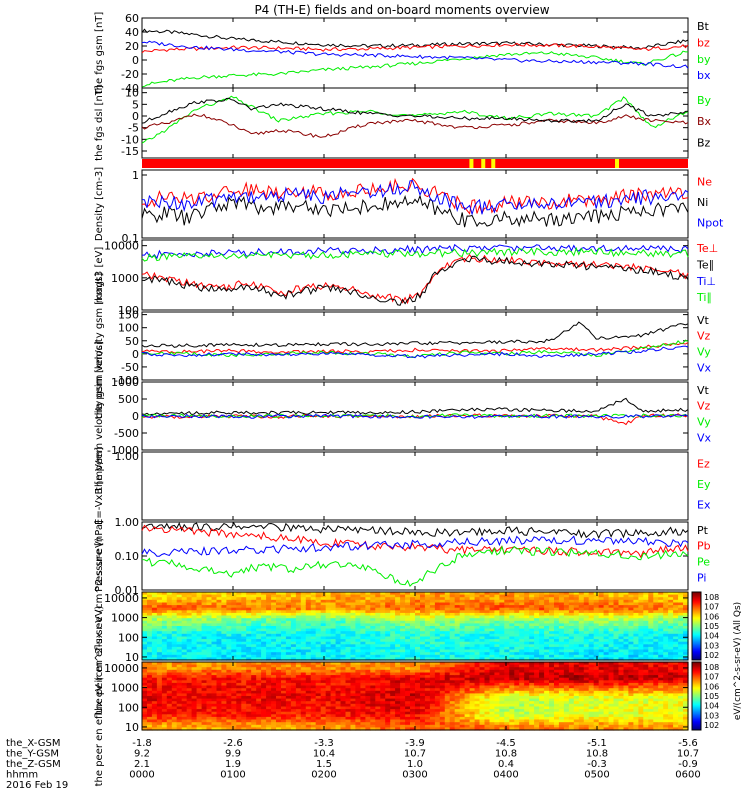 This screenshot has height=804, width=750. Describe the element at coordinates (142, 743) in the screenshot. I see `orbit-row-value: -1.8` at that location.